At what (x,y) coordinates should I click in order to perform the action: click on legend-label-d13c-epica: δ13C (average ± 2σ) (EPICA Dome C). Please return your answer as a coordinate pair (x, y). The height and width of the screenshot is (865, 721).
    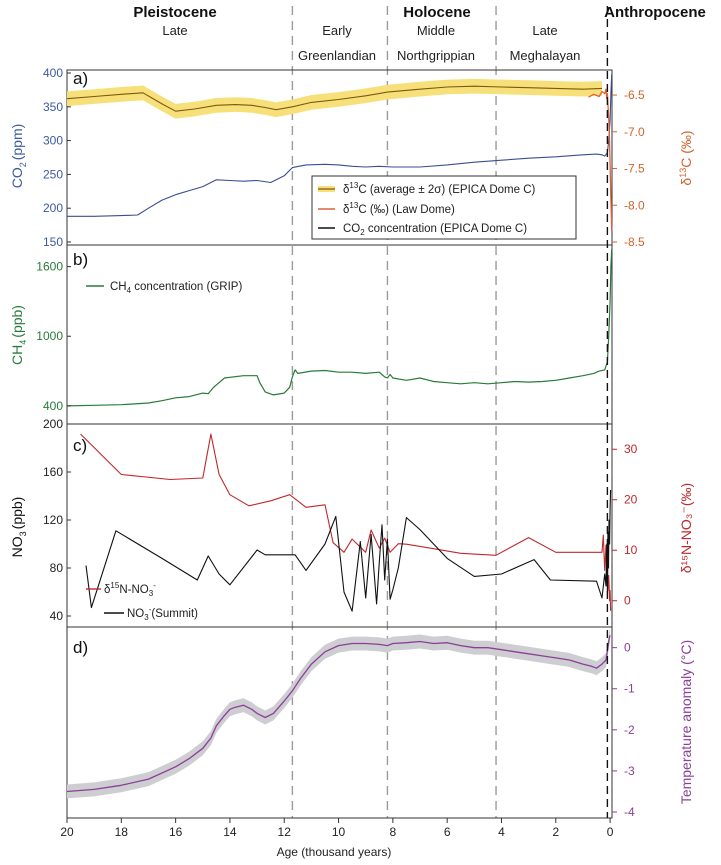
    Looking at the image, I should click on (439, 188).